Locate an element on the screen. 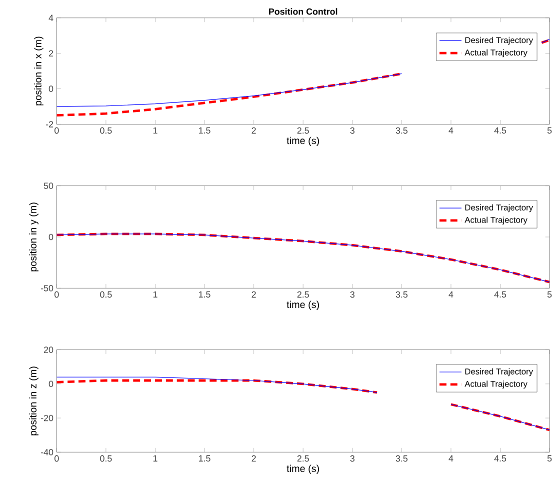 This screenshot has height=503, width=555. chart-title: Position Control is located at coordinates (303, 11).